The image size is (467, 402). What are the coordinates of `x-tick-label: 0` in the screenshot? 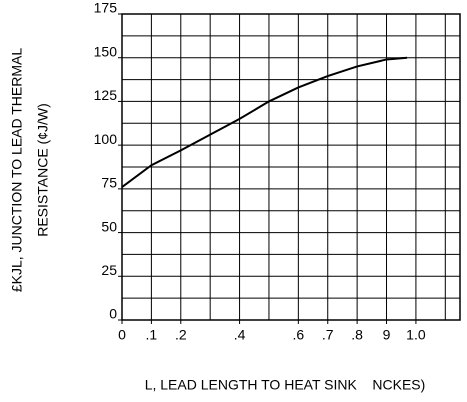 It's located at (122, 335).